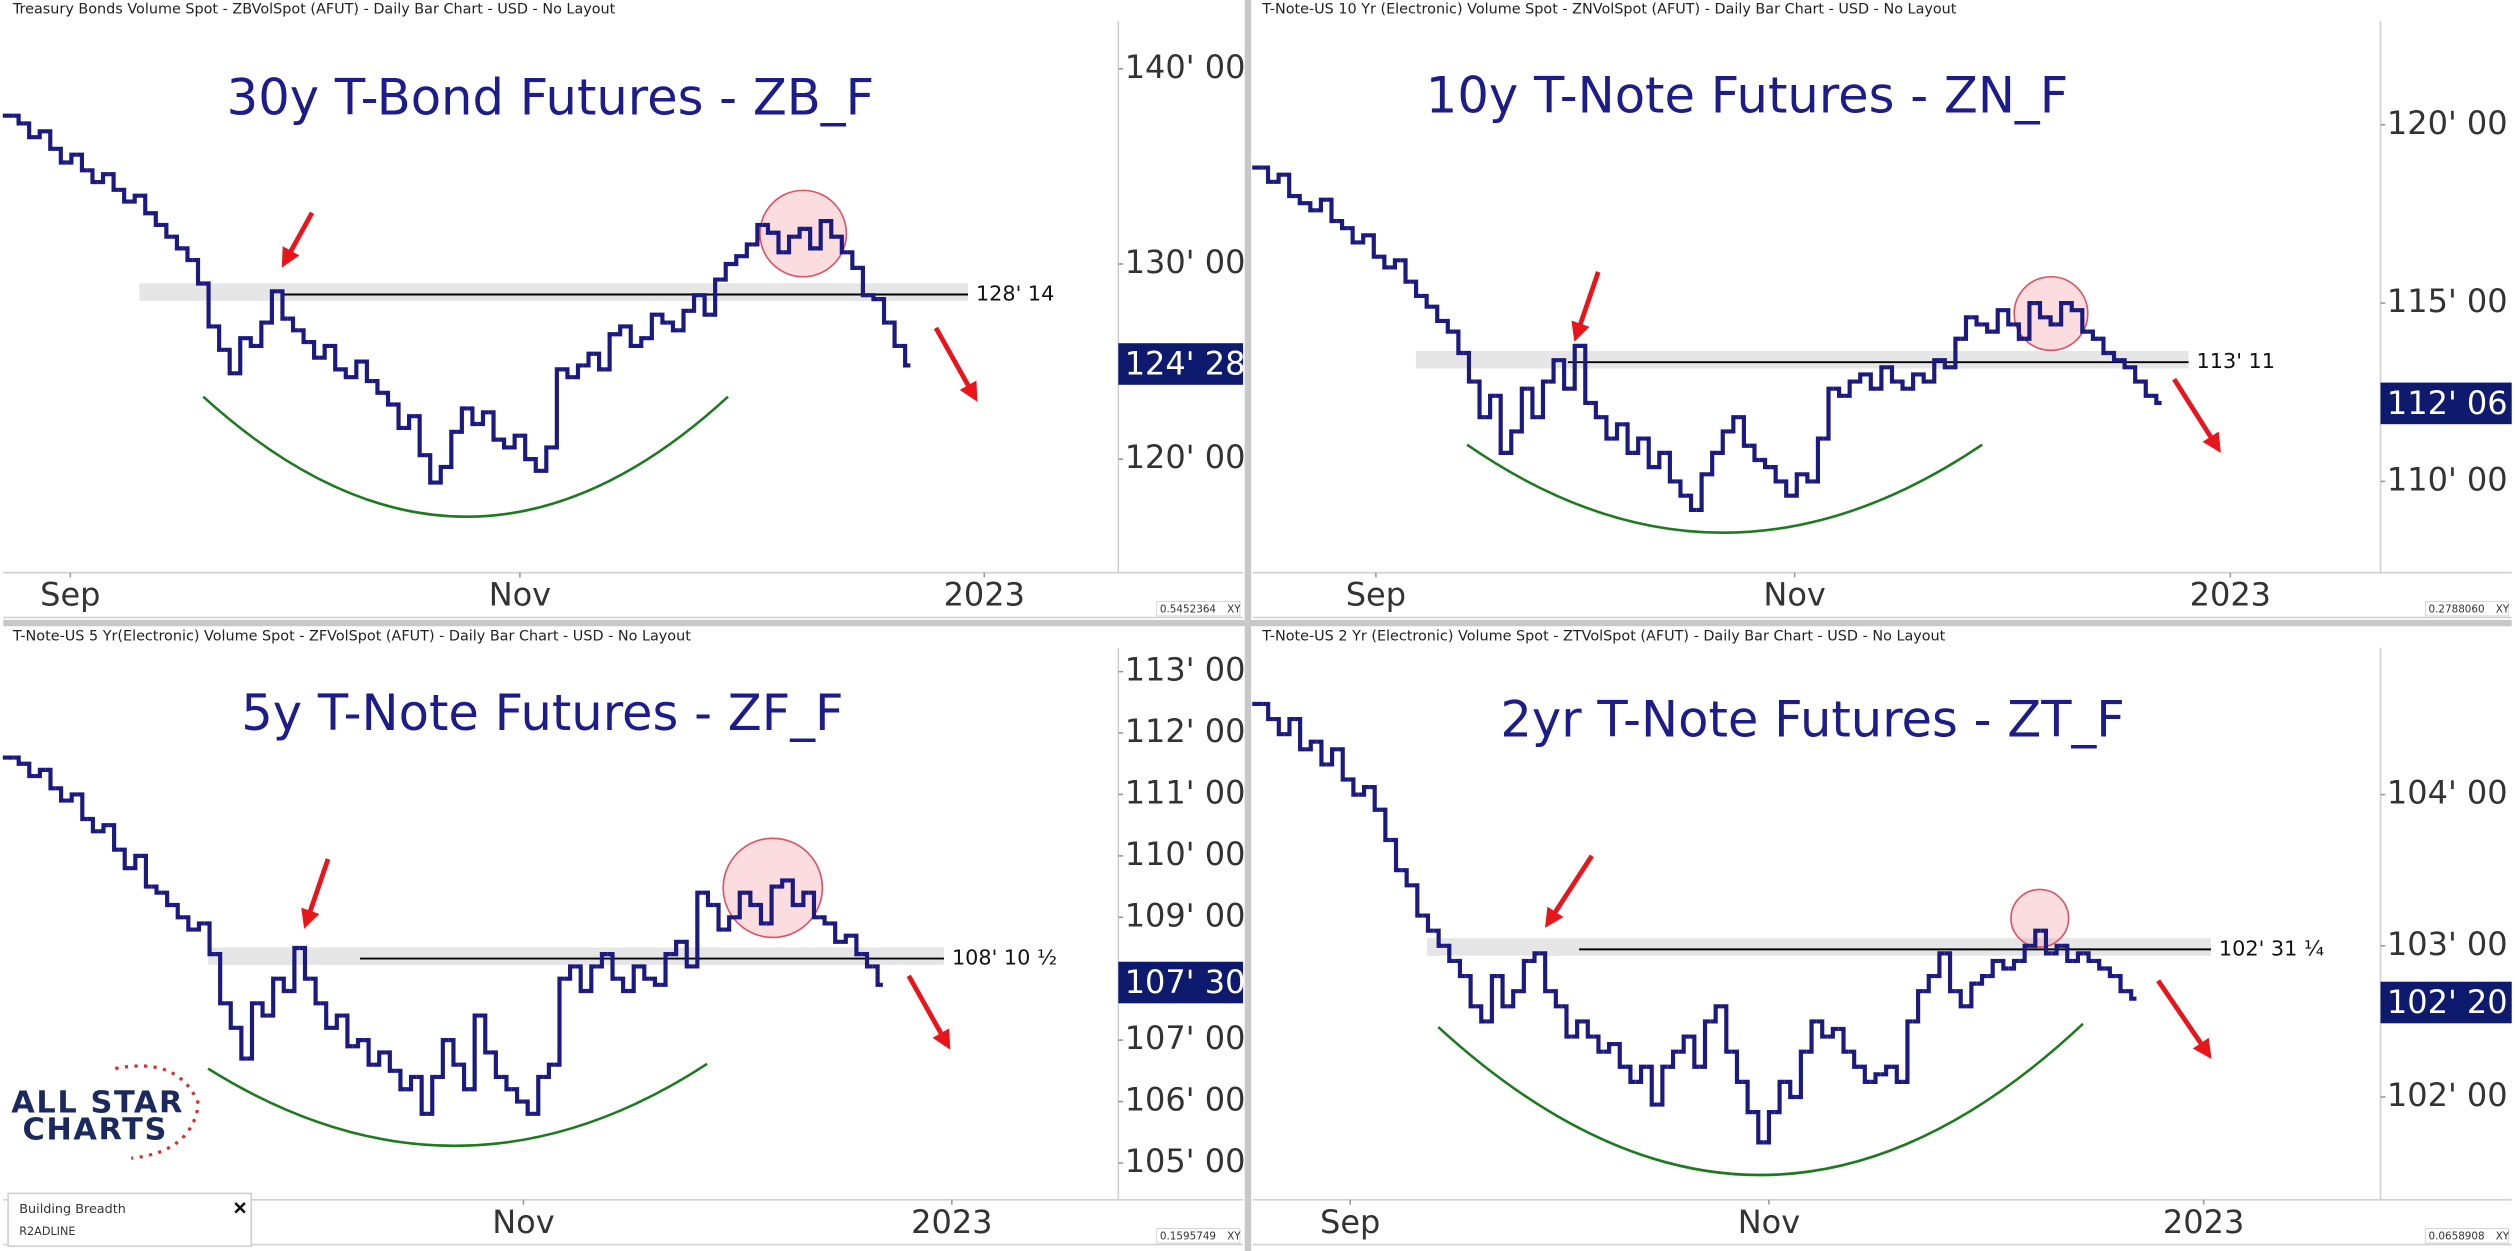  Describe the element at coordinates (1185, 1161) in the screenshot. I see `y-tick-label: 105' 00` at that location.